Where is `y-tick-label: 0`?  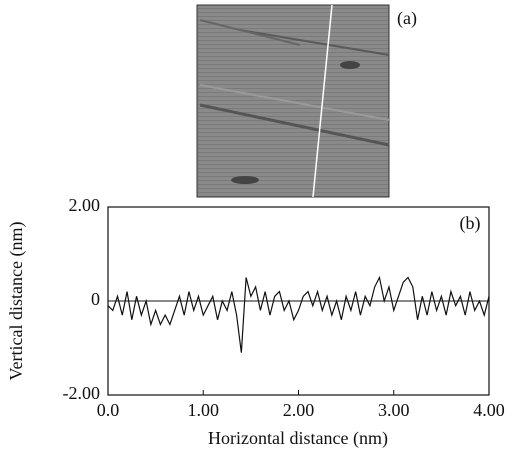
y-tick-label: 0 is located at coordinates (95, 299).